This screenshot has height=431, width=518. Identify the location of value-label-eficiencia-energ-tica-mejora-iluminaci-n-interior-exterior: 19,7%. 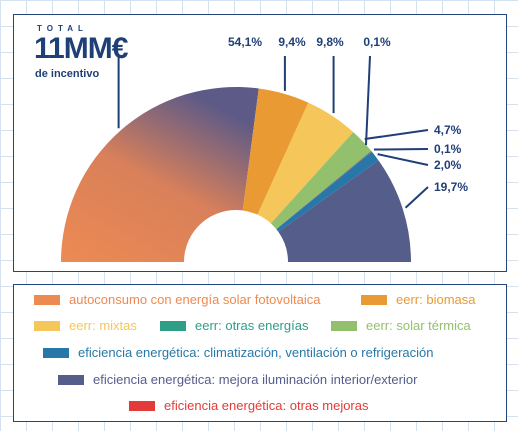
(451, 187).